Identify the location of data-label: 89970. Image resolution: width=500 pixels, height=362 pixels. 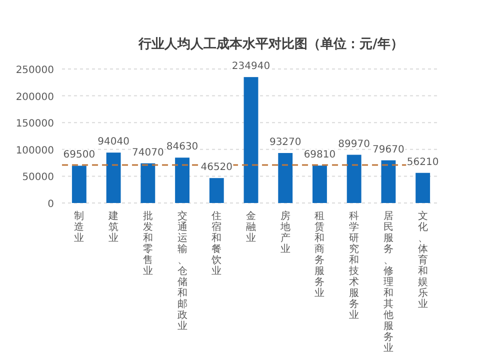
(354, 144).